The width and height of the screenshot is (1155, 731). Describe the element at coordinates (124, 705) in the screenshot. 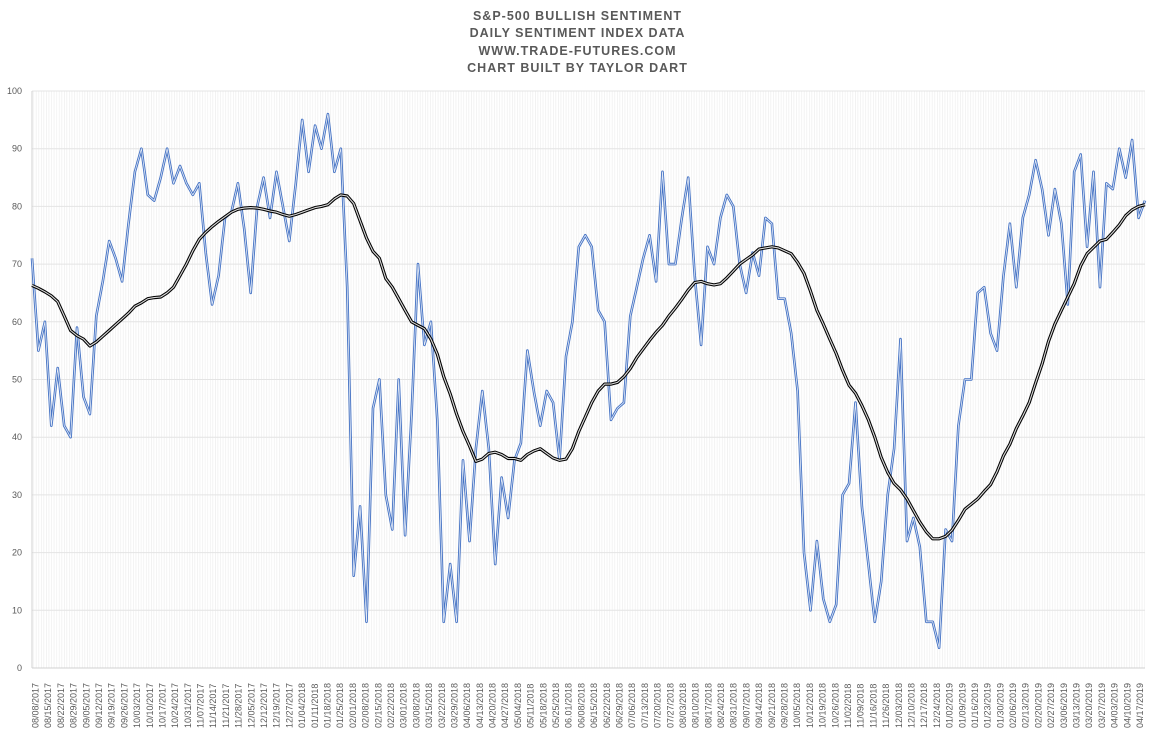

I see `x-tick-label: 09/26/2017` at that location.